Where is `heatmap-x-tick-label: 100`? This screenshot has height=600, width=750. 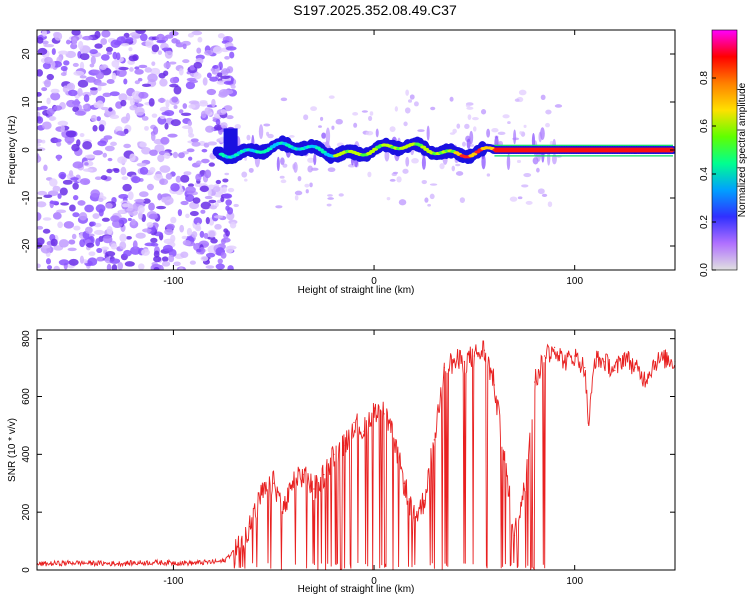 heatmap-x-tick-label: 100 is located at coordinates (574, 281).